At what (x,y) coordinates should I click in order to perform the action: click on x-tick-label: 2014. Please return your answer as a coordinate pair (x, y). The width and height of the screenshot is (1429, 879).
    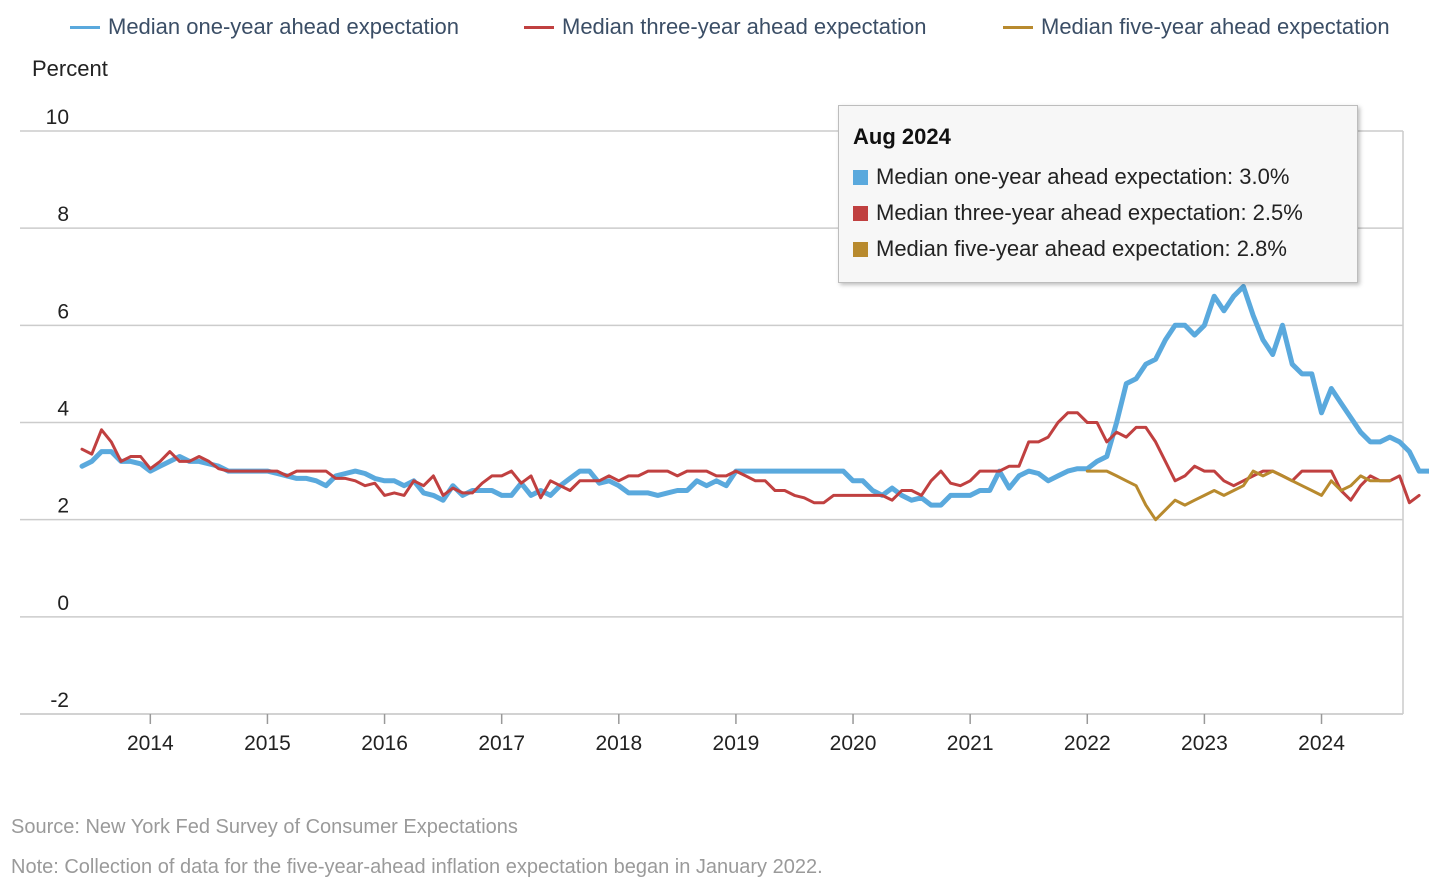
    Looking at the image, I should click on (150, 743).